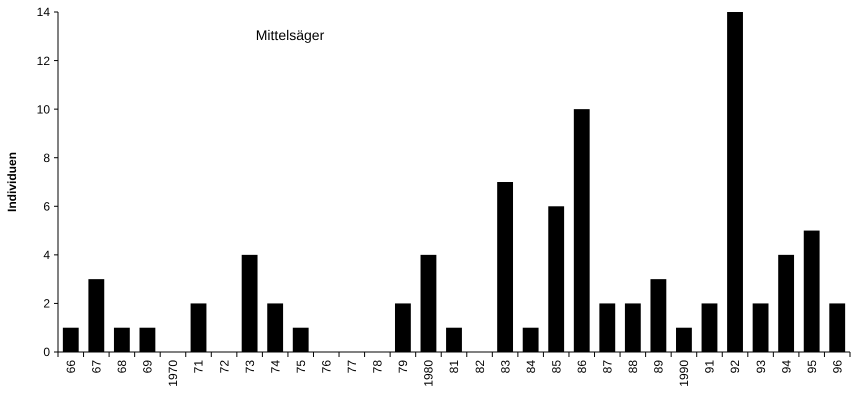  I want to click on x-tick-label: 87, so click(607, 367).